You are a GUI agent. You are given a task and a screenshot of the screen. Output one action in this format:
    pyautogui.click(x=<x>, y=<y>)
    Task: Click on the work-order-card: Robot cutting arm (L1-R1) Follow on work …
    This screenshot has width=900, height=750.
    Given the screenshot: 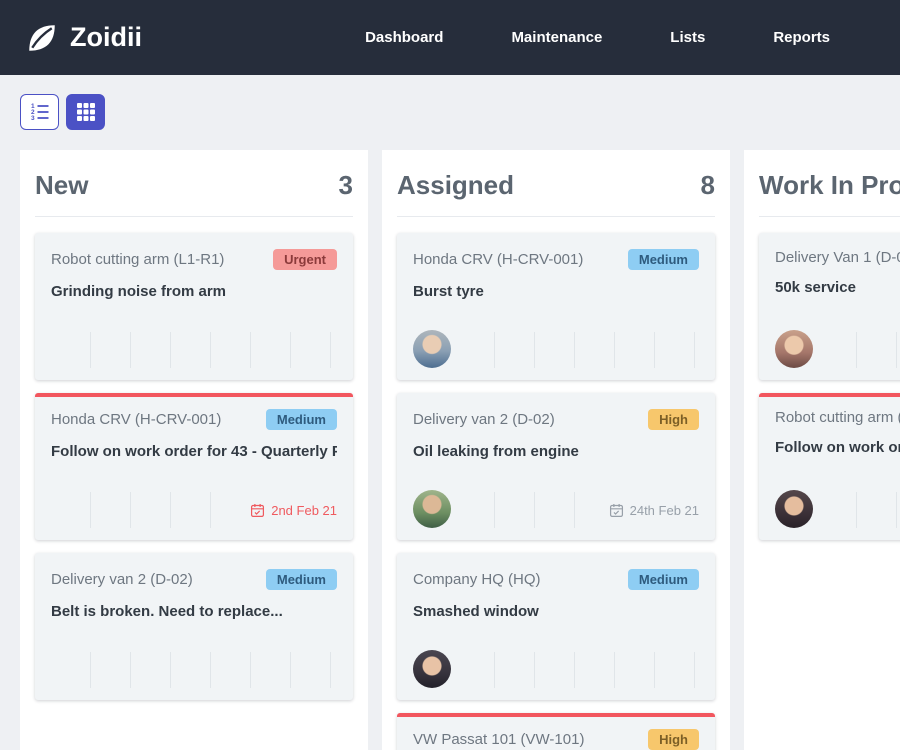 What is the action you would take?
    pyautogui.click(x=829, y=466)
    